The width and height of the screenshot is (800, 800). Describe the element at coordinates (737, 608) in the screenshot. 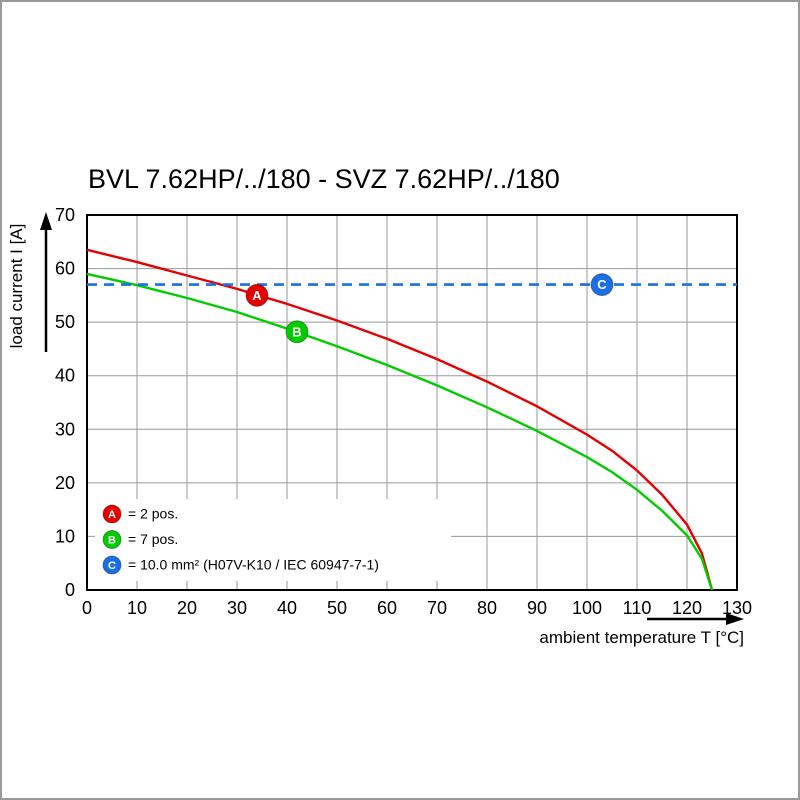

I see `x-tick-label: 130` at that location.